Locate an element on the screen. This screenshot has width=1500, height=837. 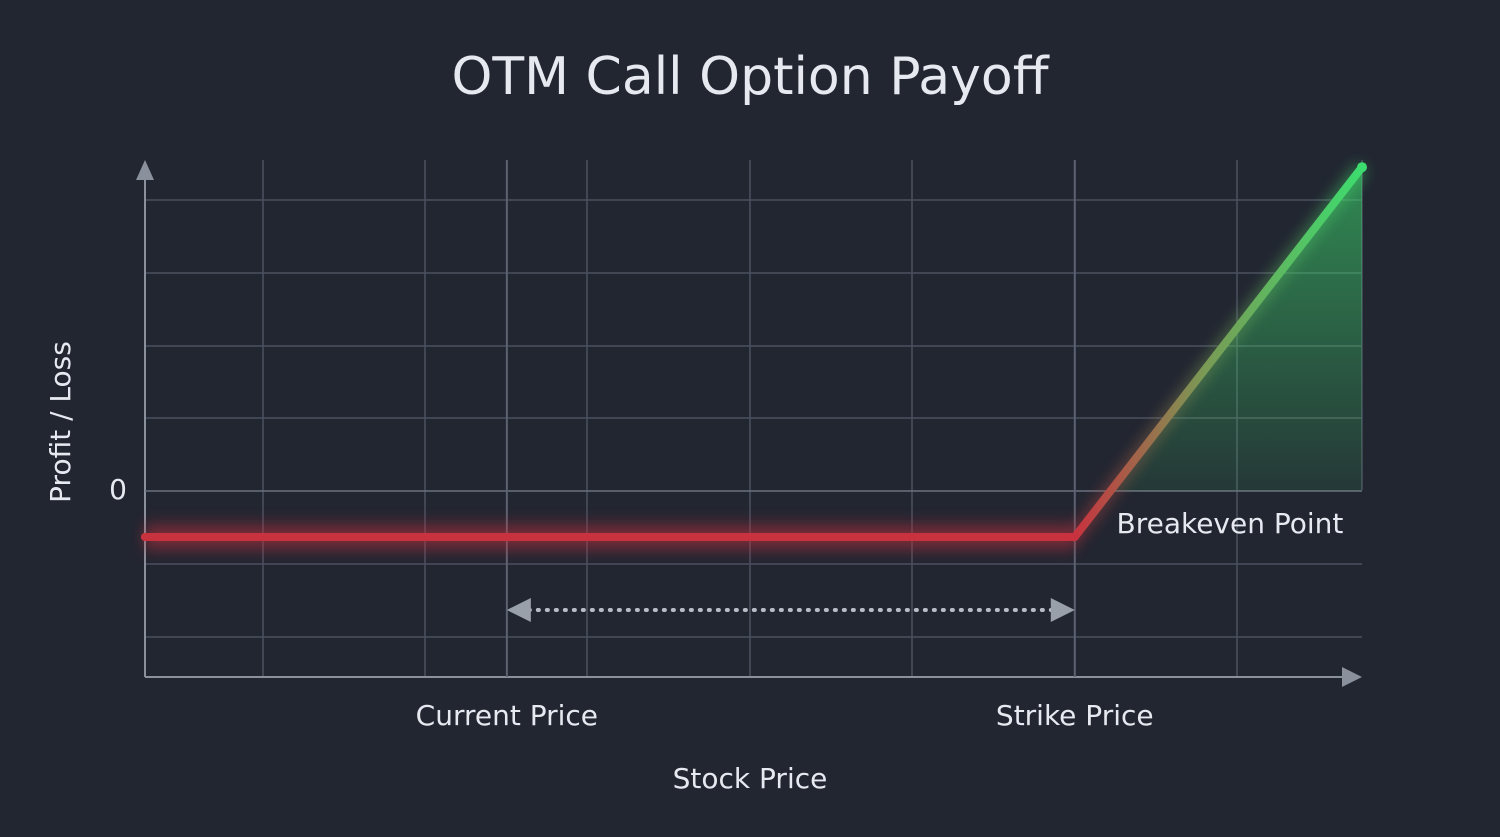
x-axis-label: Stock Price is located at coordinates (750, 778).